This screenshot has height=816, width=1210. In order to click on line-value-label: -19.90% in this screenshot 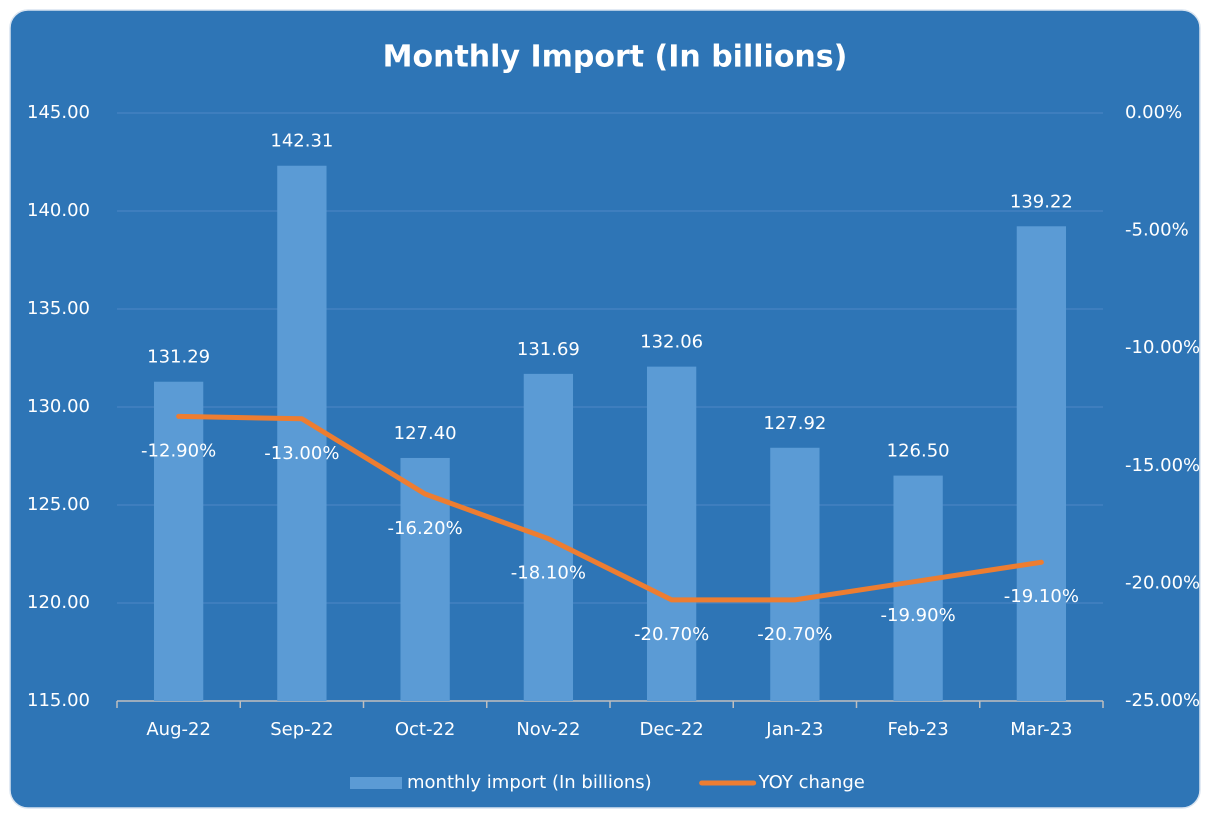, I will do `click(918, 615)`.